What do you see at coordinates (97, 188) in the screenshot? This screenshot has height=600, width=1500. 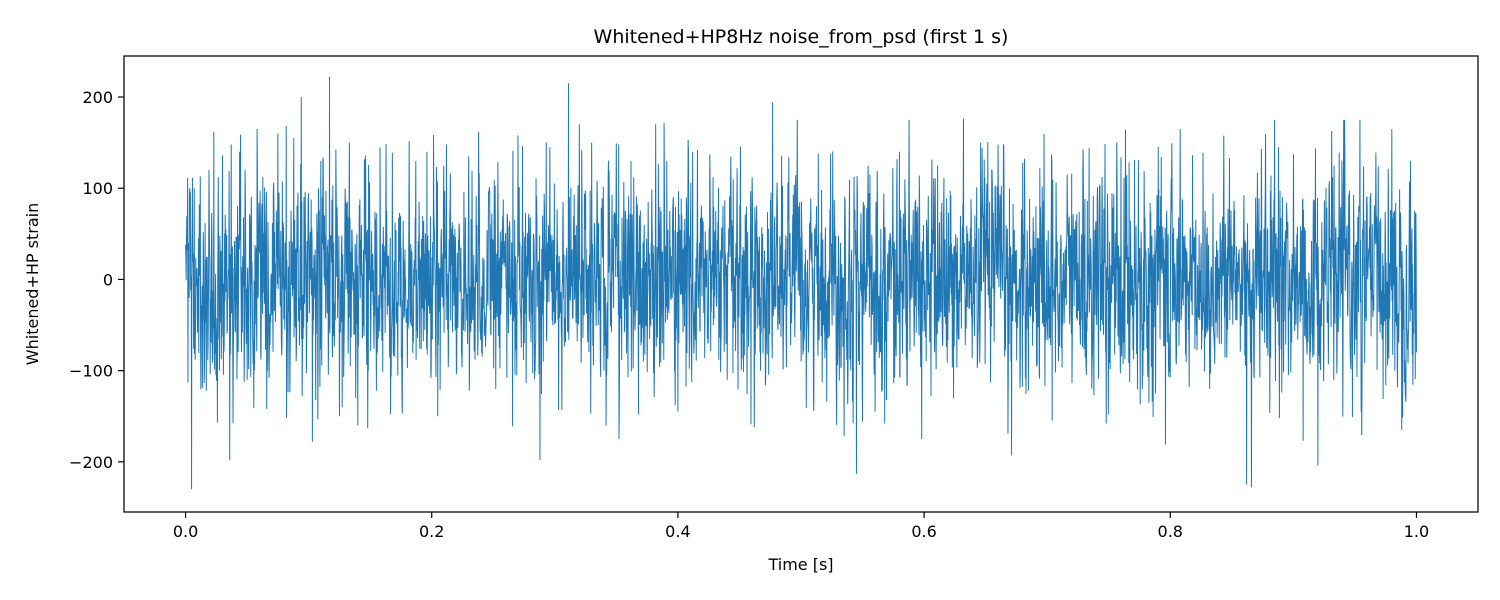 I see `y-tick-label: 100` at bounding box center [97, 188].